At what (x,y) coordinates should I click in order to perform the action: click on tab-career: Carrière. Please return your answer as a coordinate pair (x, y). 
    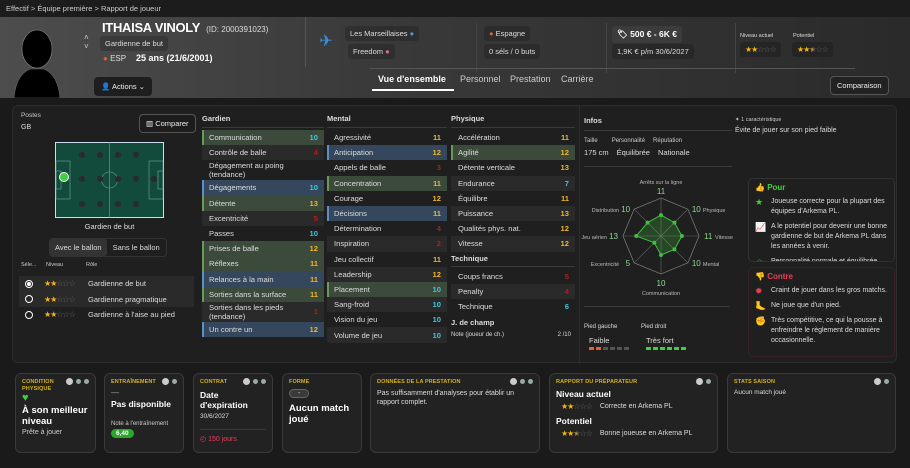
    Looking at the image, I should click on (577, 79).